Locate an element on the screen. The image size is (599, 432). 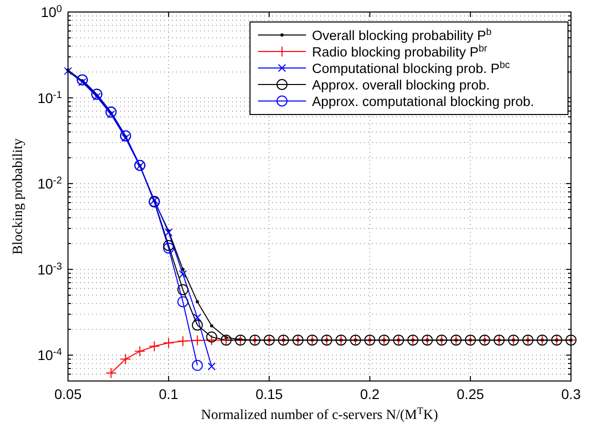
x-axis-title: Normalized number of c-servers N/(M$^{T}$K) is located at coordinates (319, 414).